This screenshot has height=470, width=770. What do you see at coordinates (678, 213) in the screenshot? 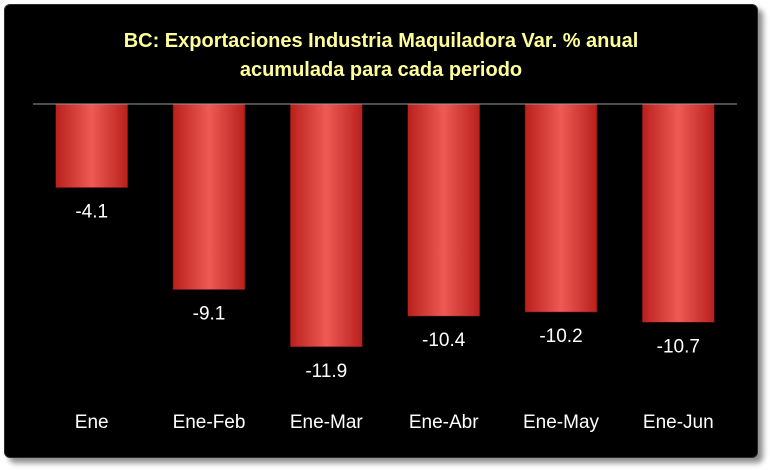
I see `bar-ene-jun` at bounding box center [678, 213].